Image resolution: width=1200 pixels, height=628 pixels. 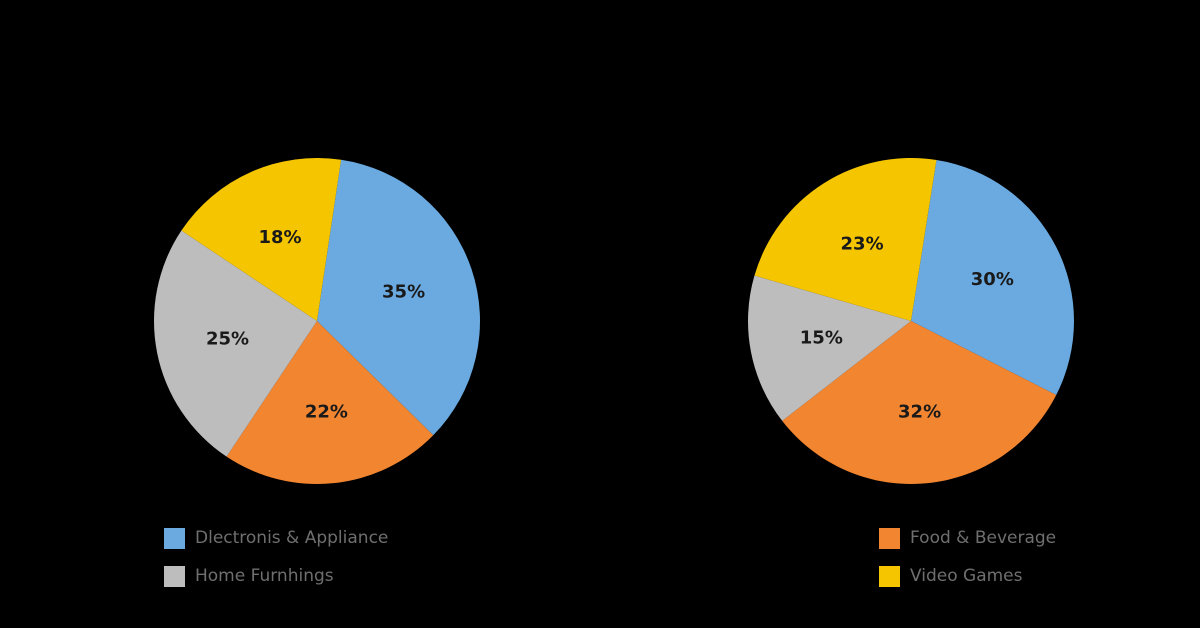 I want to click on slice-label: 35%, so click(x=403, y=292).